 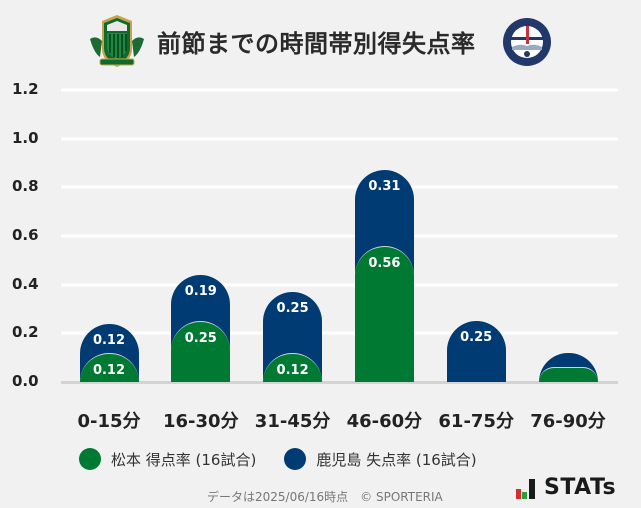 What do you see at coordinates (568, 200) in the screenshot?
I see `stacked-bar` at bounding box center [568, 200].